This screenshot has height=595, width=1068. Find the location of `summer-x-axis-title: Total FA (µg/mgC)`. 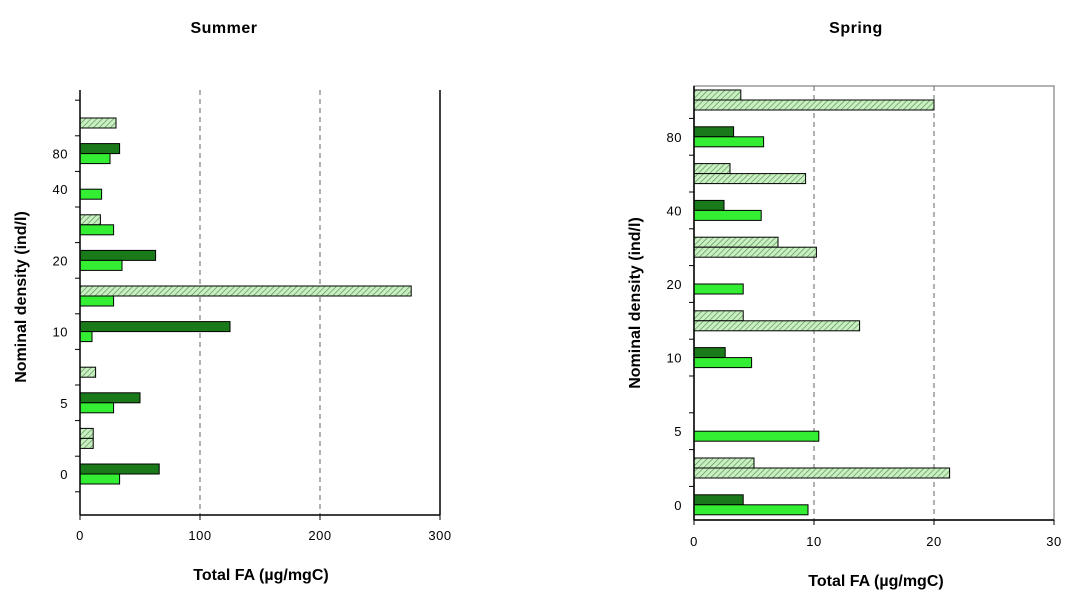

summer-x-axis-title: Total FA (µg/mgC) is located at coordinates (260, 575).